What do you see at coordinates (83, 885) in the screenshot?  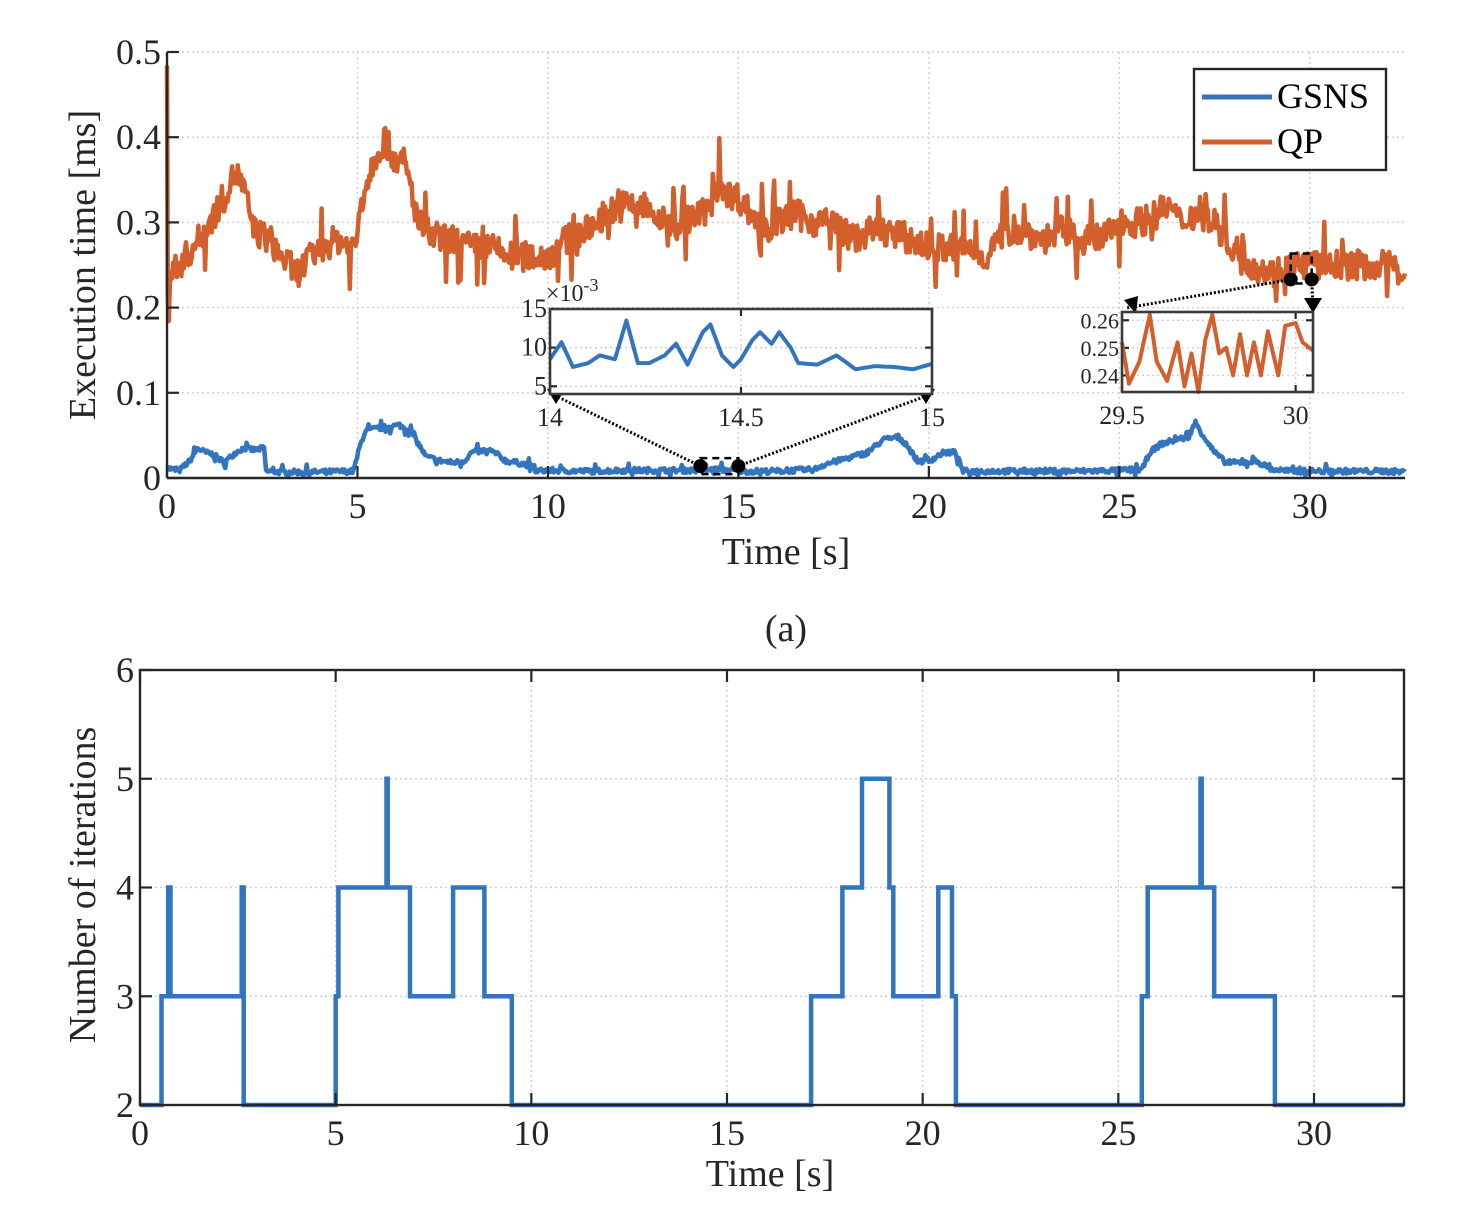 I see `y-axis-label: Number of iterations` at bounding box center [83, 885].